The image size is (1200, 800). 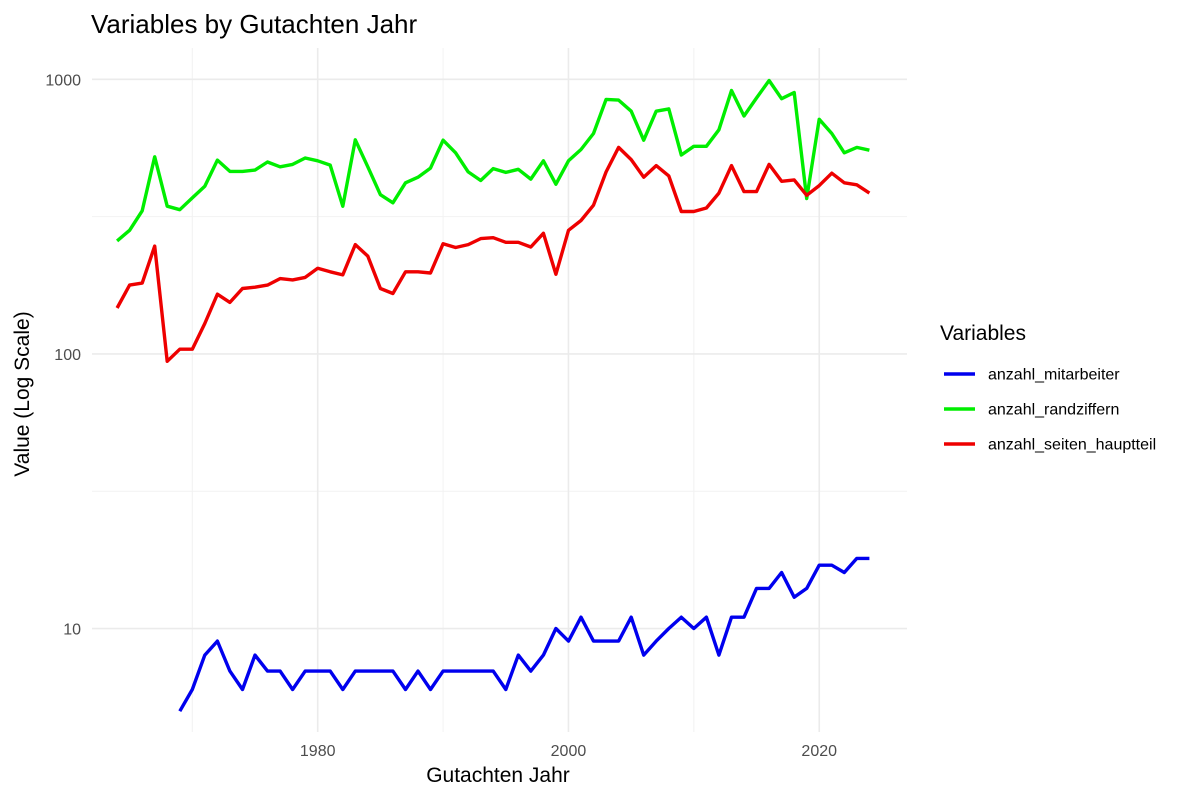 What do you see at coordinates (63, 80) in the screenshot?
I see `y-tick-label: 1000` at bounding box center [63, 80].